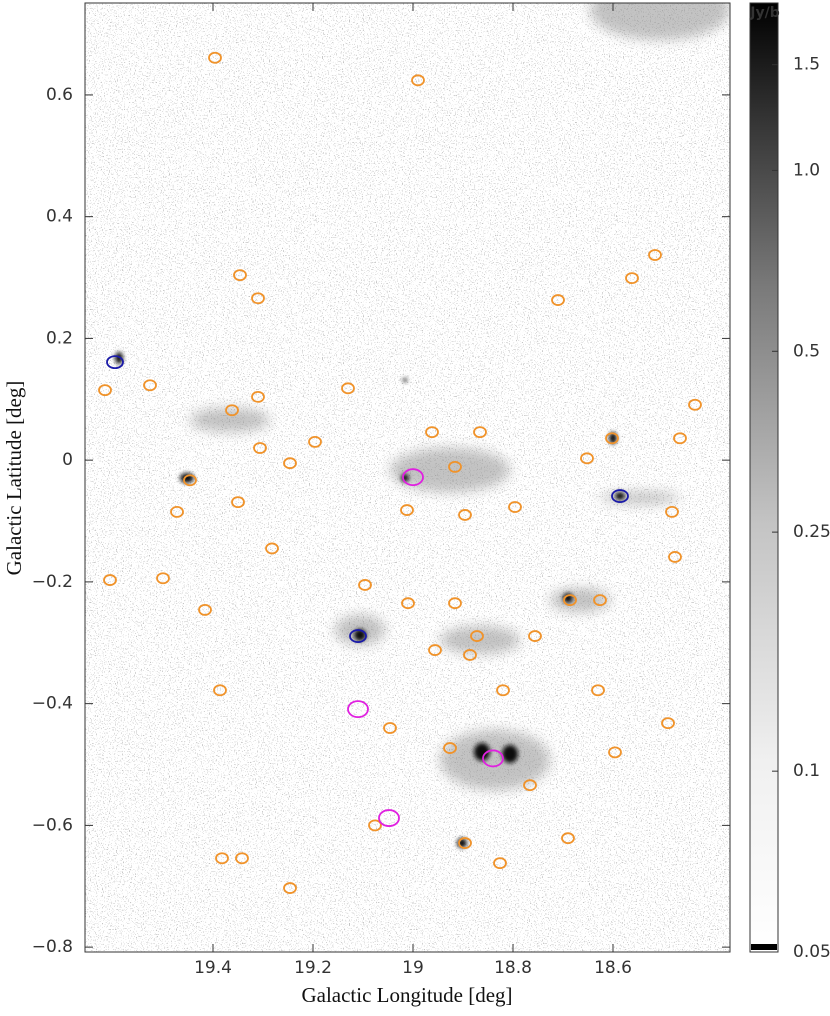 Image resolution: width=830 pixels, height=1016 pixels. I want to click on y-tick-label: −0.4, so click(52, 704).